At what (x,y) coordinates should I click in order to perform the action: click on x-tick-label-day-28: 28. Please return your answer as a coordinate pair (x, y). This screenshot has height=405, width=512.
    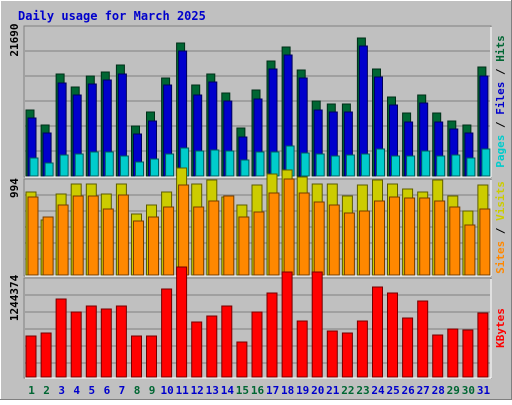
    Looking at the image, I should click on (438, 390).